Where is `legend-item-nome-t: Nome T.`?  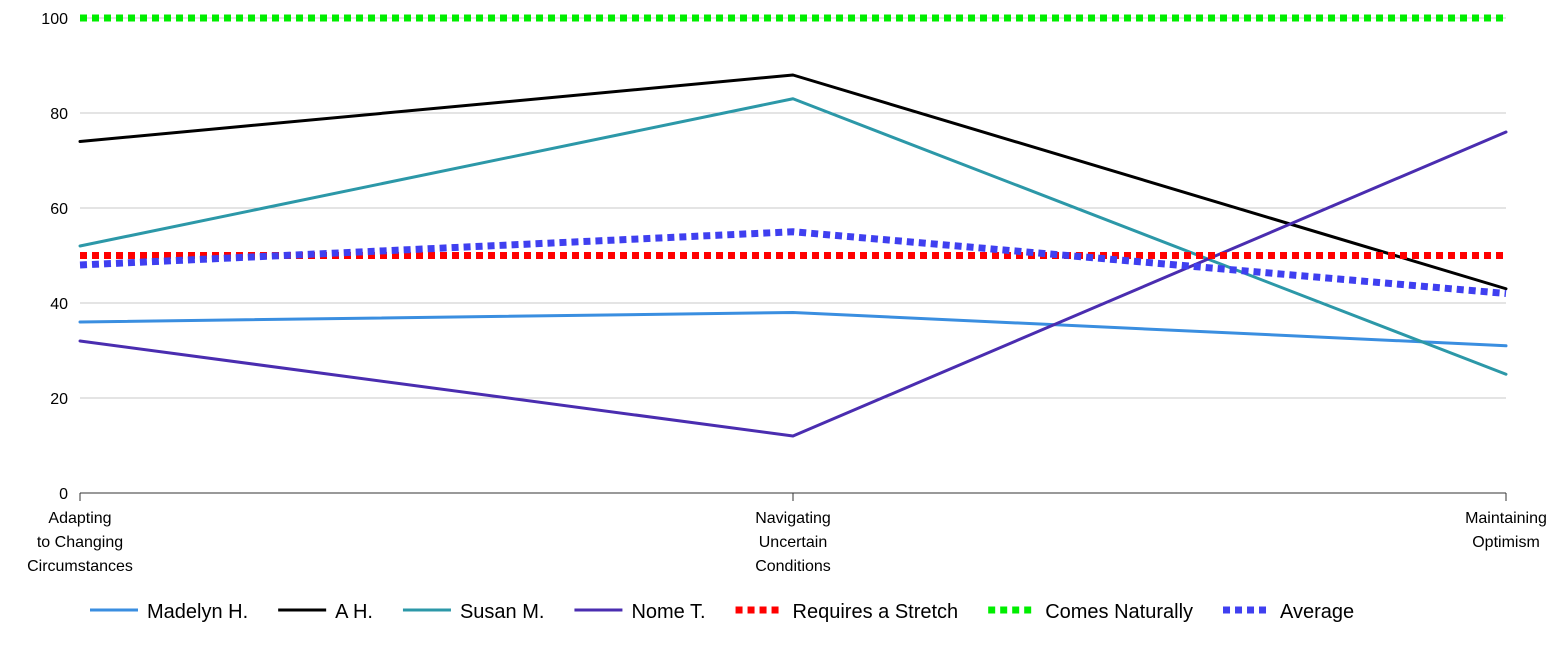 legend-item-nome-t: Nome T. is located at coordinates (640, 612).